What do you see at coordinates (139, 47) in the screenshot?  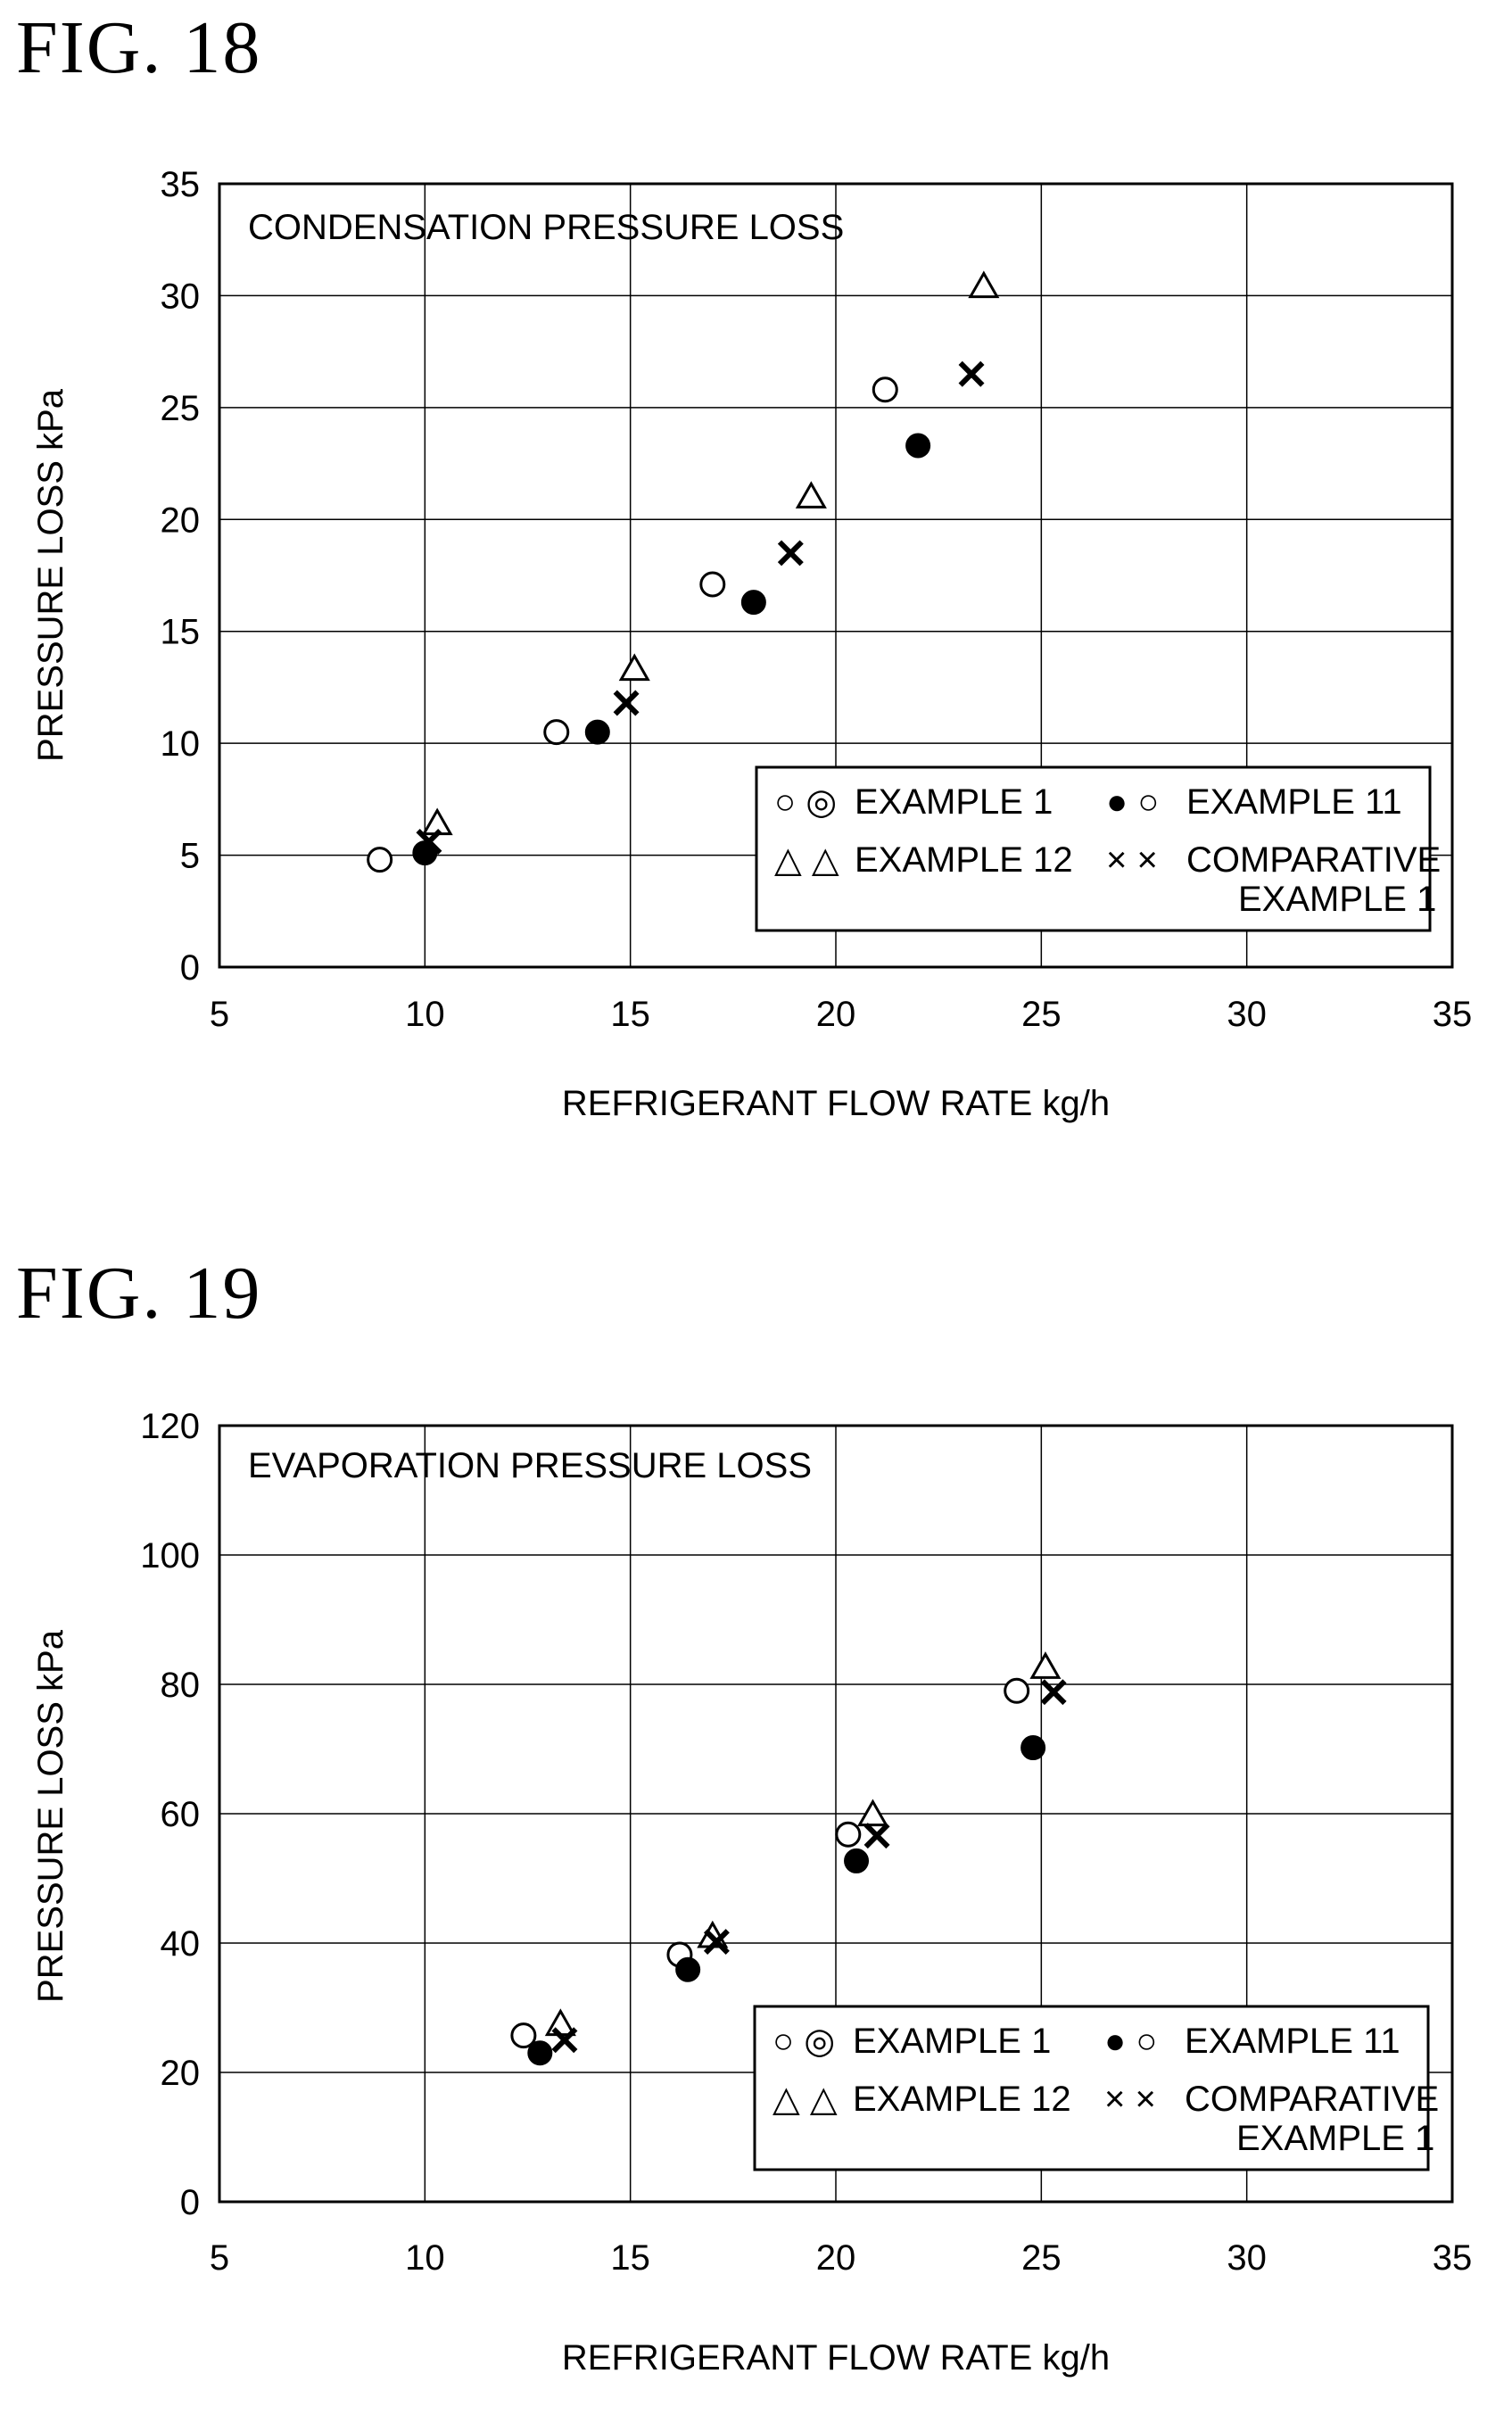 I see `figure-18-title: FIG. 18` at bounding box center [139, 47].